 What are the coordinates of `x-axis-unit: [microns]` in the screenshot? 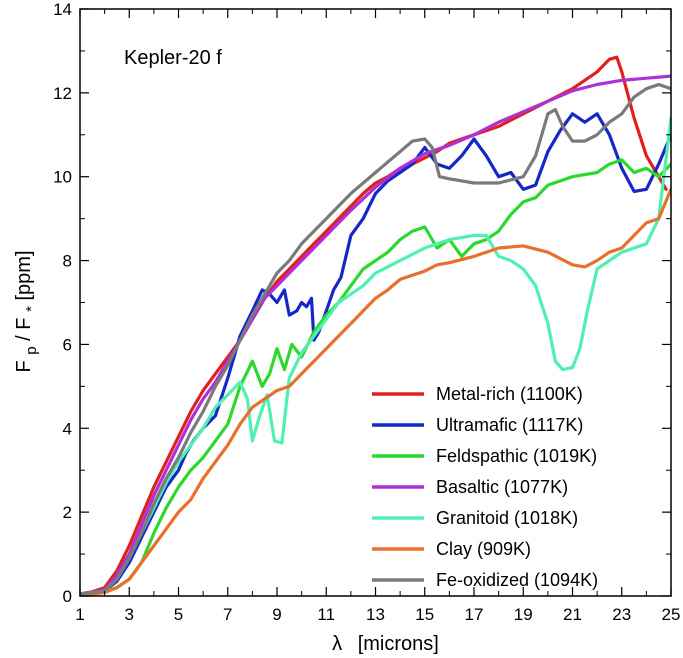 It's located at (398, 644).